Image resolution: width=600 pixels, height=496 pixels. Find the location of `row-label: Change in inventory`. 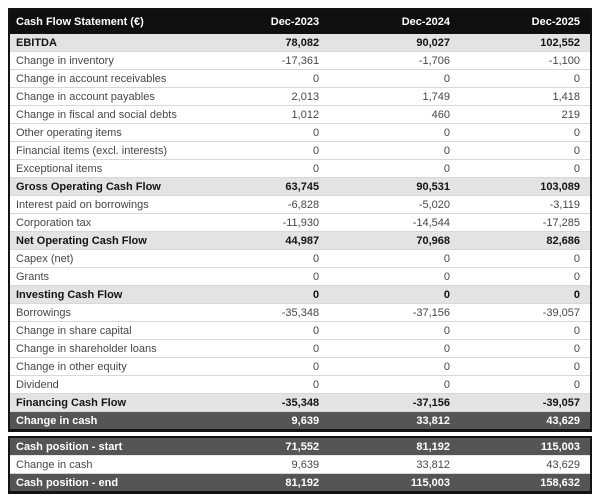

row-label: Change in inventory is located at coordinates (104, 60).